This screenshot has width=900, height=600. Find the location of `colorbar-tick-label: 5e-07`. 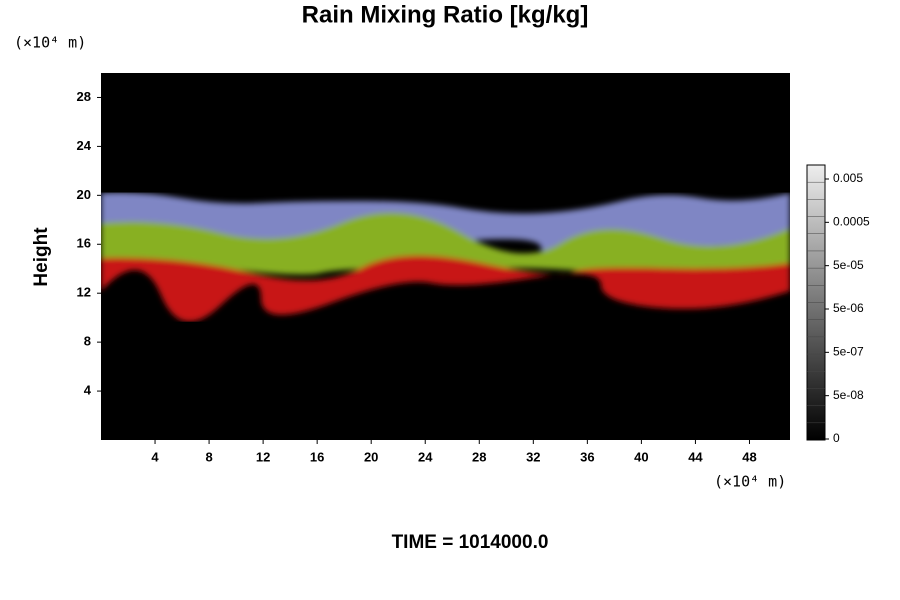

colorbar-tick-label: 5e-07 is located at coordinates (848, 352).